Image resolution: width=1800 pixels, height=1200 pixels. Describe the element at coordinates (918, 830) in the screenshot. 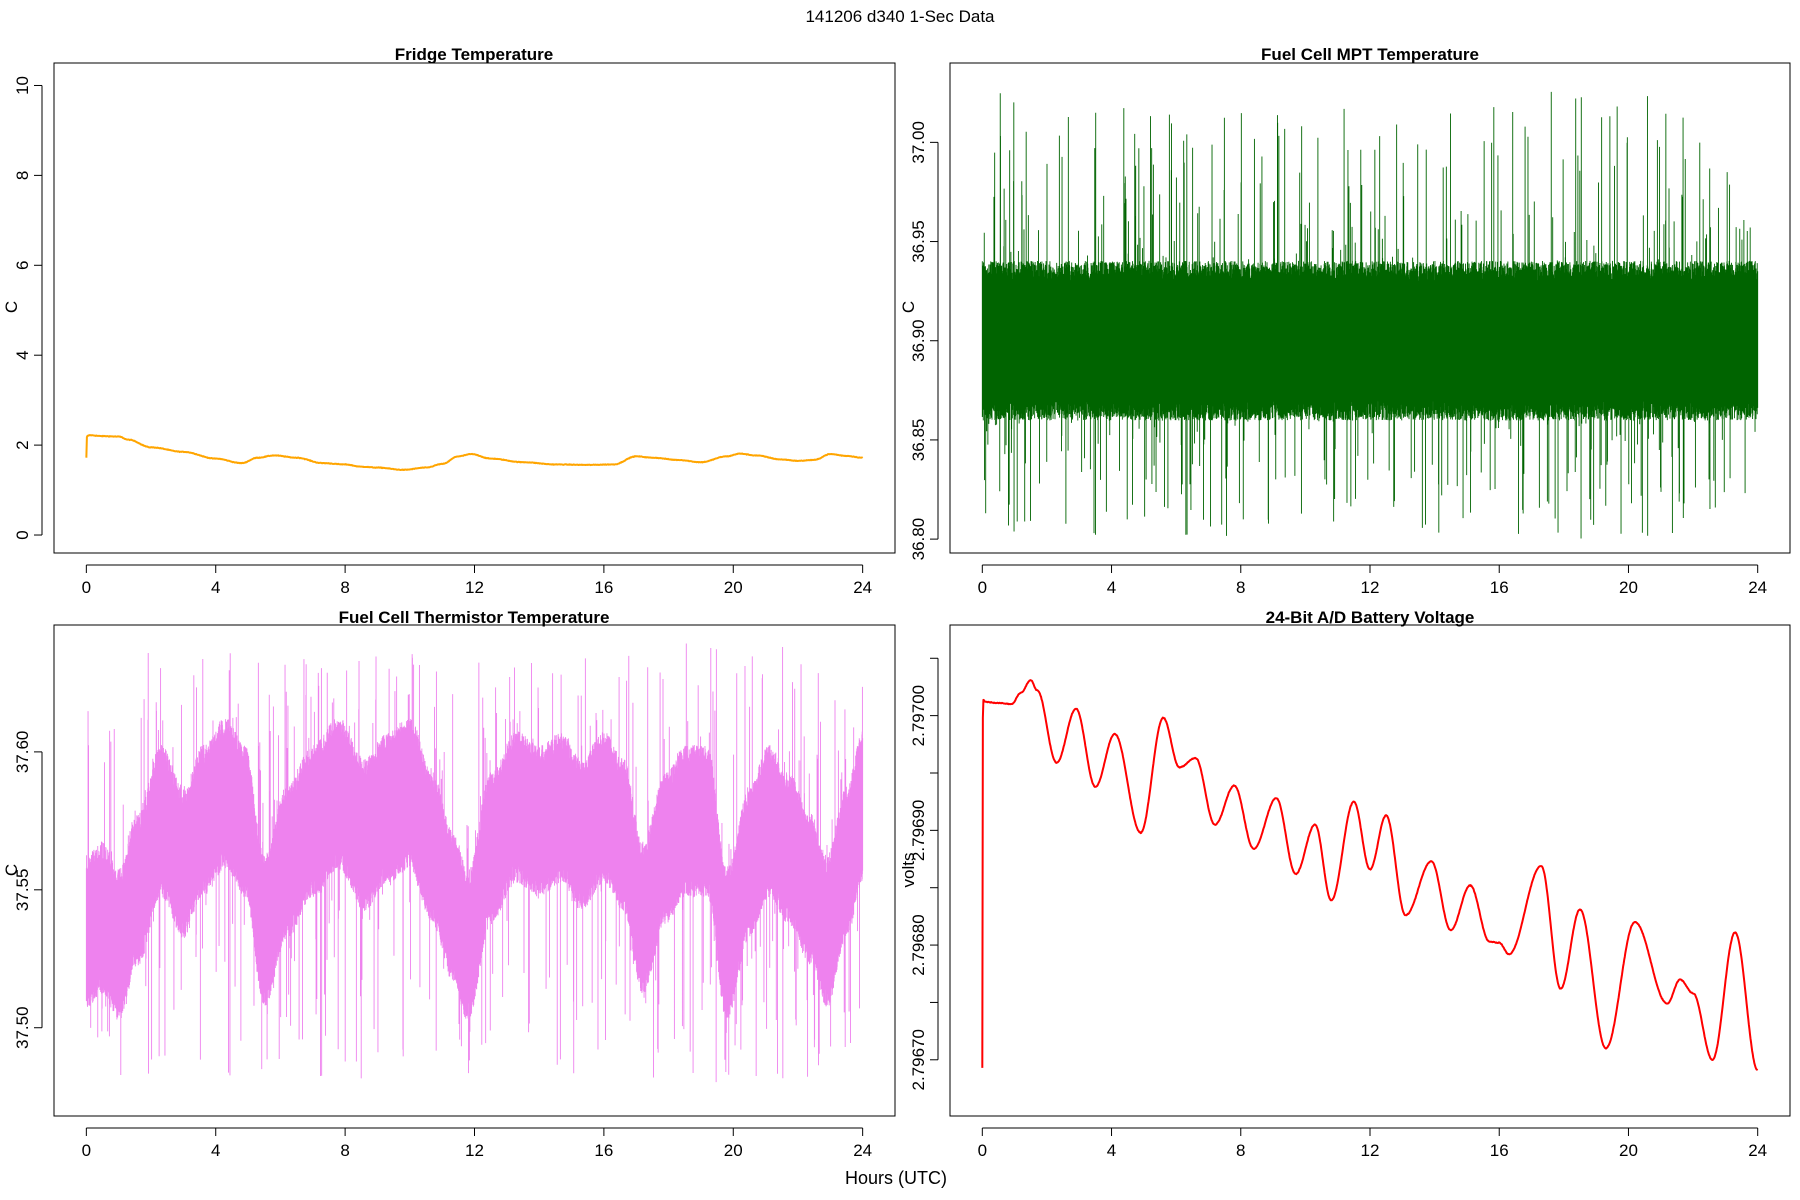

I see `y-tick-label: 2.79690` at that location.